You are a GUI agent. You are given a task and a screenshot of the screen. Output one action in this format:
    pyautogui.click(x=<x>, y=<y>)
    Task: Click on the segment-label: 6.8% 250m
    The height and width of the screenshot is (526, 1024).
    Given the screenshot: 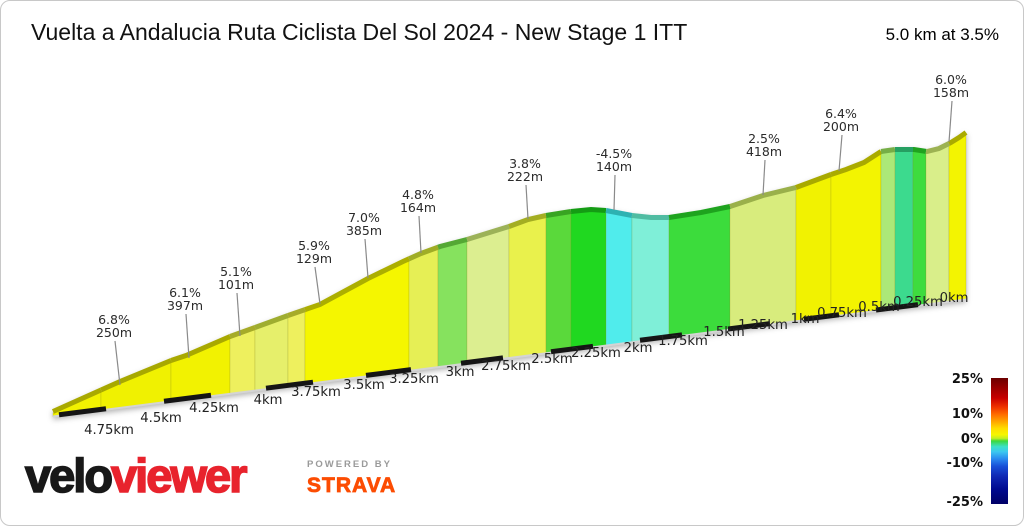 What is the action you would take?
    pyautogui.click(x=114, y=326)
    